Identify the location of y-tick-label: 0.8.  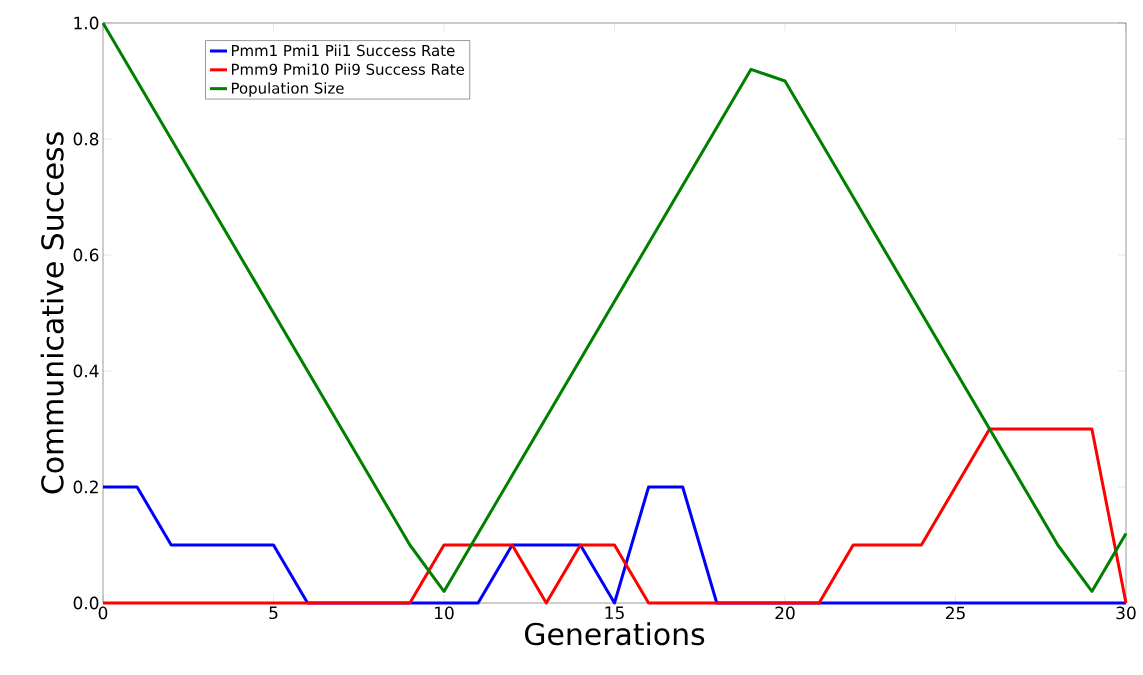
(86, 139).